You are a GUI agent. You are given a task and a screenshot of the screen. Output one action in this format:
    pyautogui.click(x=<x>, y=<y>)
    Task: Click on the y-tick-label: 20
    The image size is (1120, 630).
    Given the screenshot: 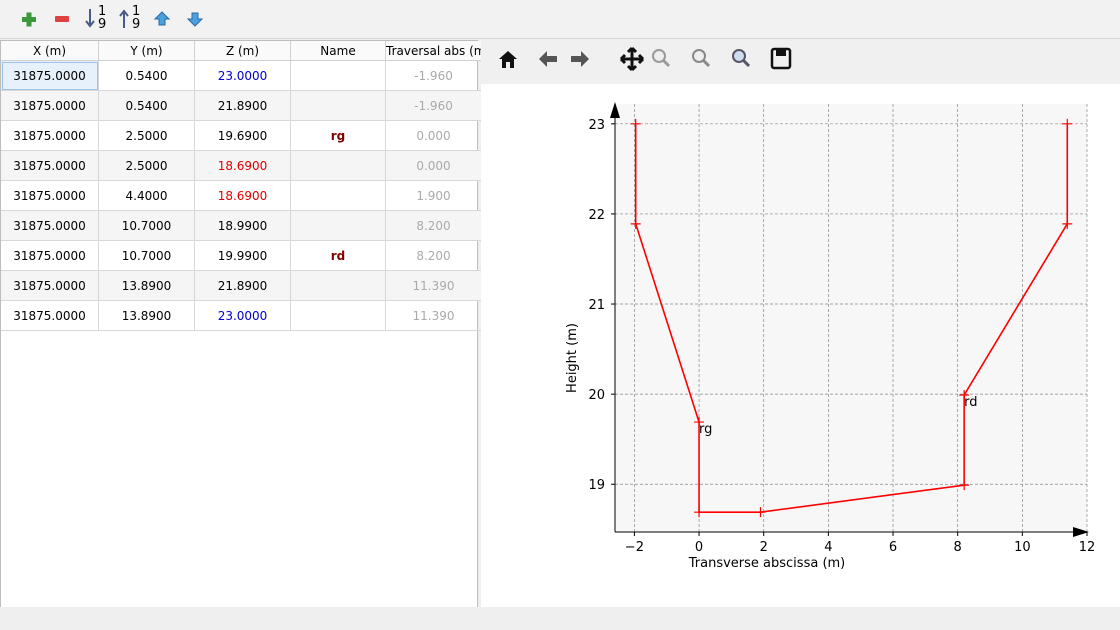 What is the action you would take?
    pyautogui.click(x=596, y=395)
    